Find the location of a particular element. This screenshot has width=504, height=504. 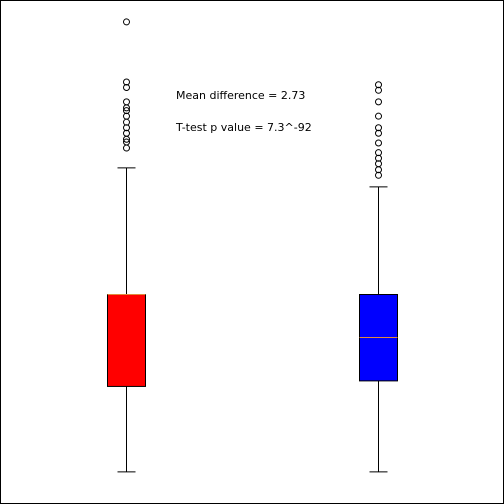

mean-difference-annotation: Mean difference = 2.73 is located at coordinates (240, 95).